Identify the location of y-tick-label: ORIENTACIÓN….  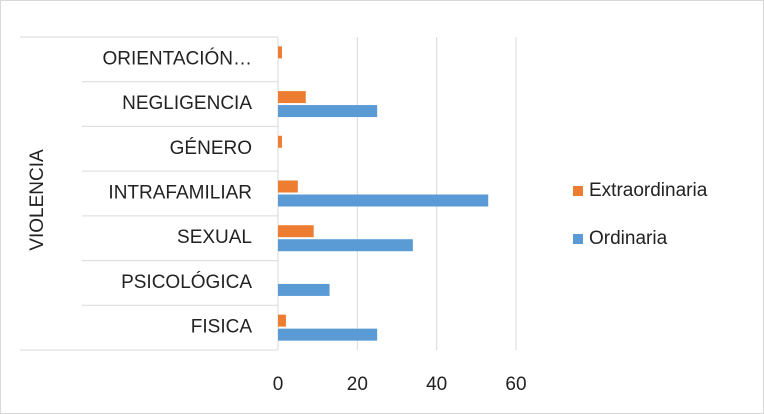
(177, 58).